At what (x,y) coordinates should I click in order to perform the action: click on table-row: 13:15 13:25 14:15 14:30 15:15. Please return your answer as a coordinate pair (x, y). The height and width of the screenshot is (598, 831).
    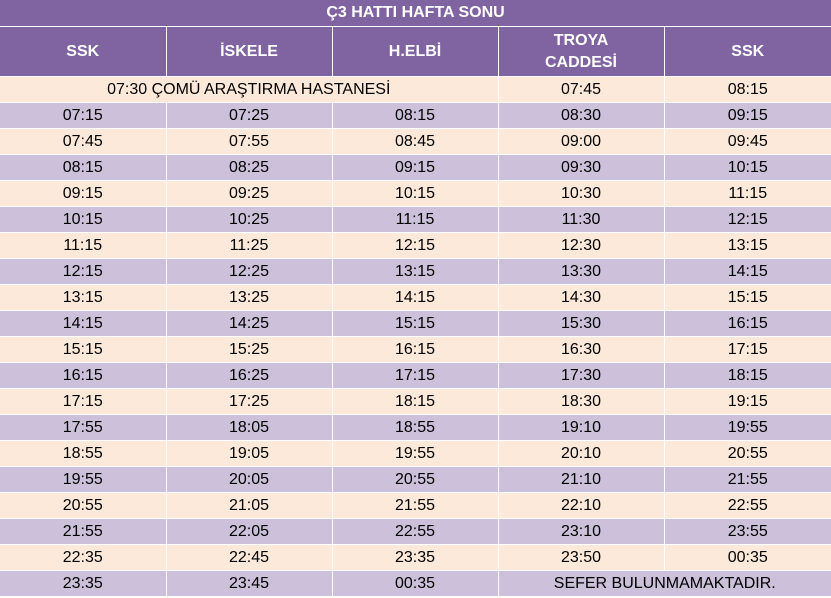
    Looking at the image, I should click on (415, 297).